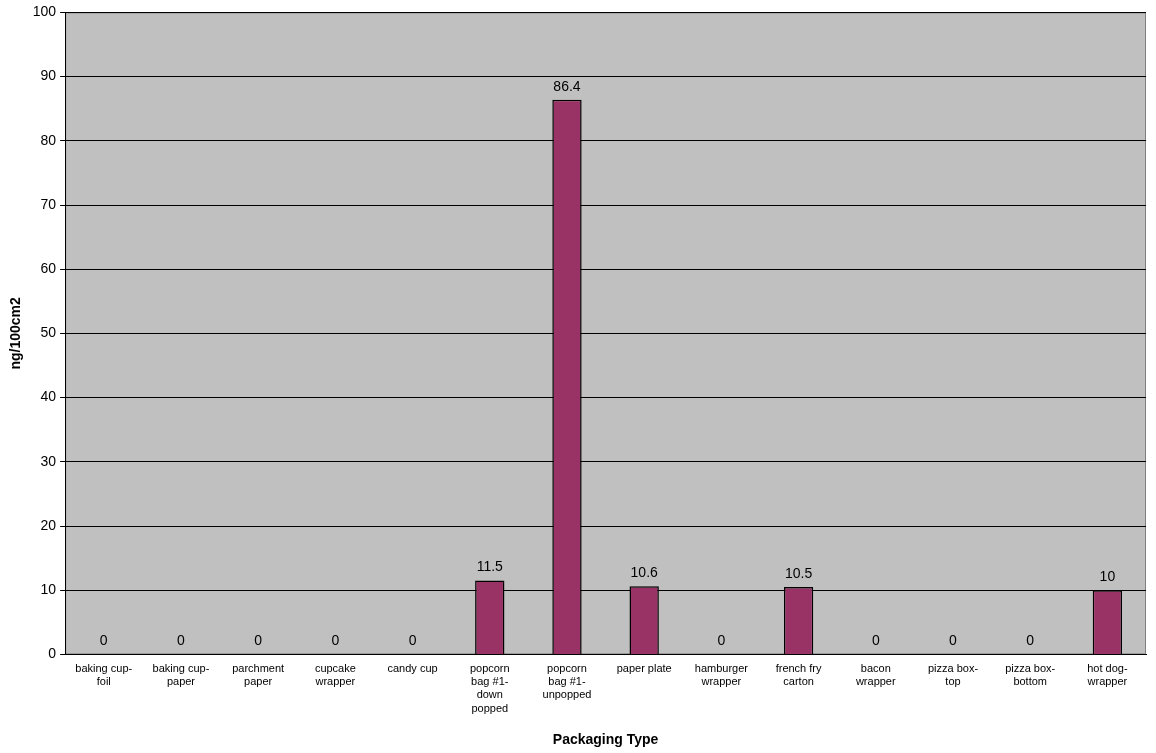 The width and height of the screenshot is (1156, 753). I want to click on x-tick-label: candy cup, so click(412, 668).